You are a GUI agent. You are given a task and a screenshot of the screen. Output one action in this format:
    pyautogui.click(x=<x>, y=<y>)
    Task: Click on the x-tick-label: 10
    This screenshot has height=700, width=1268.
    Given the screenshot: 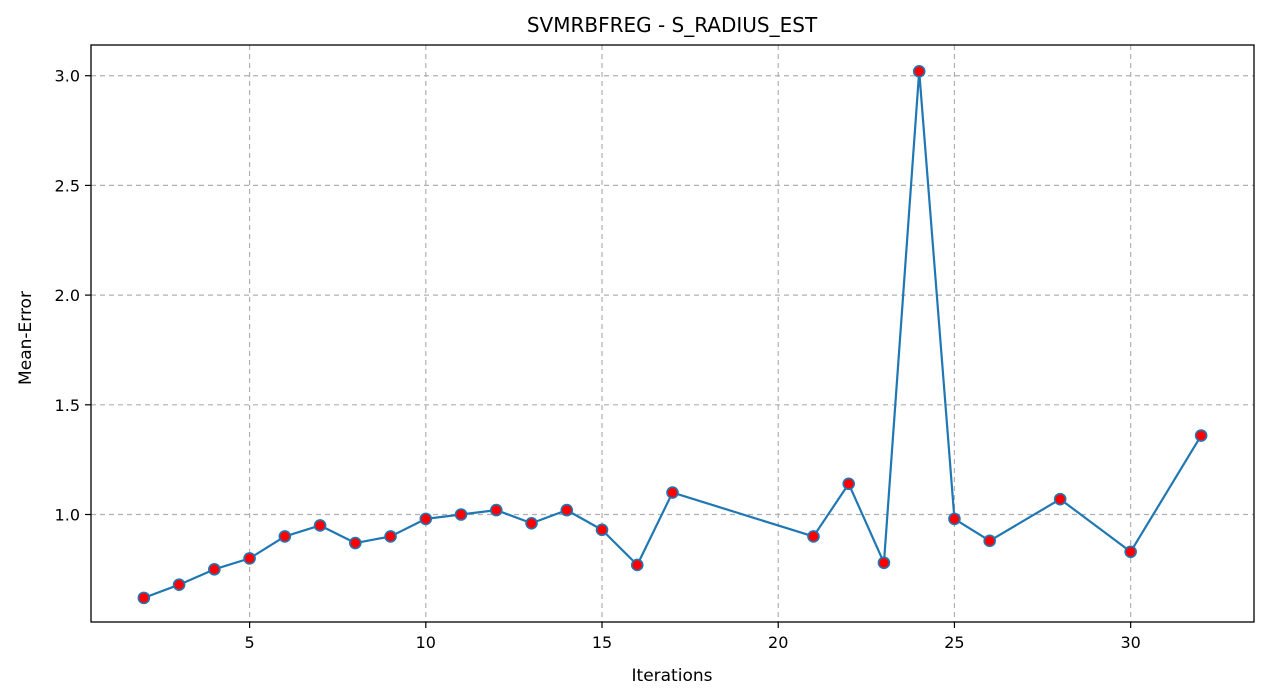 What is the action you would take?
    pyautogui.click(x=426, y=642)
    